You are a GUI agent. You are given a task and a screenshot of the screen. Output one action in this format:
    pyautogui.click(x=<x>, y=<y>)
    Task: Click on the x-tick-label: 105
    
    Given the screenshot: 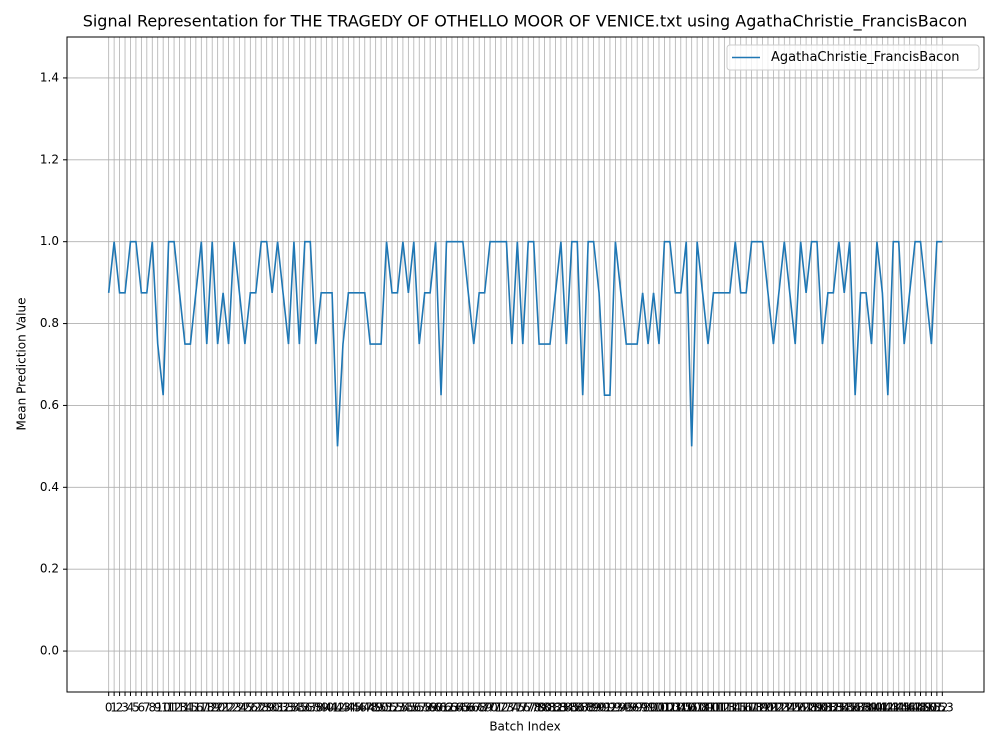 What is the action you would take?
    pyautogui.click(x=680, y=708)
    